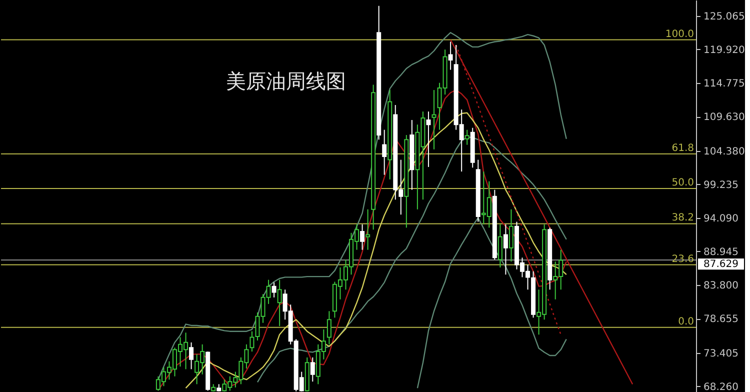  I want to click on y-tick-label: 104.380, so click(724, 152).